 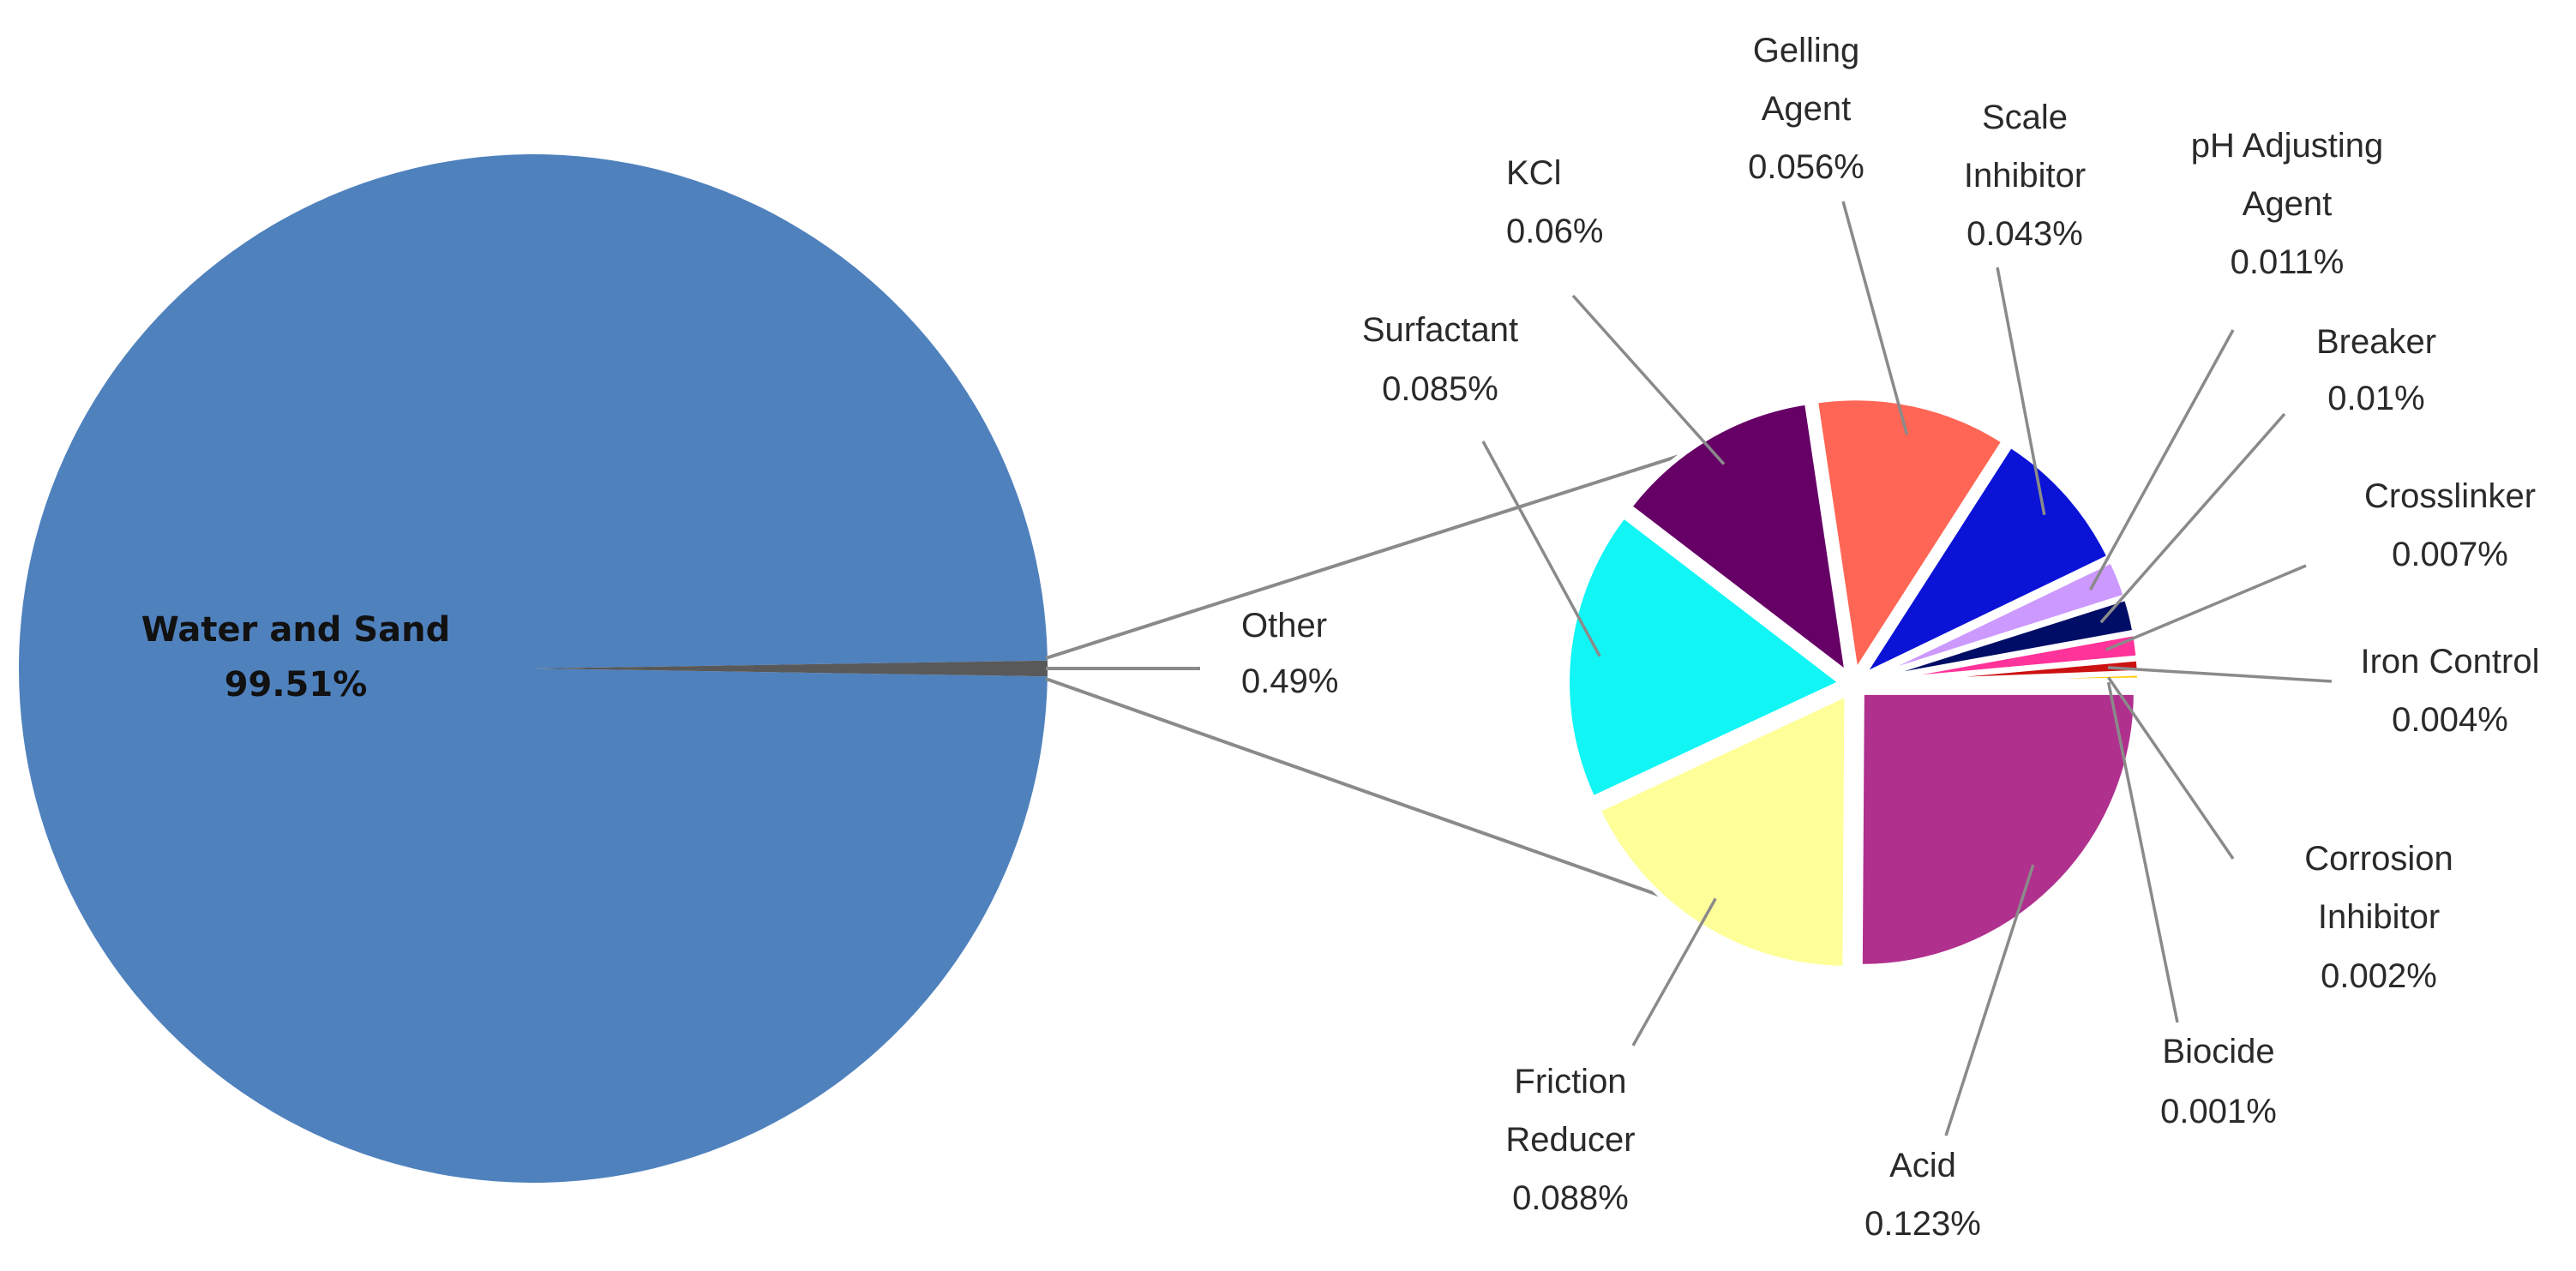 What do you see at coordinates (1397, 672) in the screenshot?
I see `pie-connectors` at bounding box center [1397, 672].